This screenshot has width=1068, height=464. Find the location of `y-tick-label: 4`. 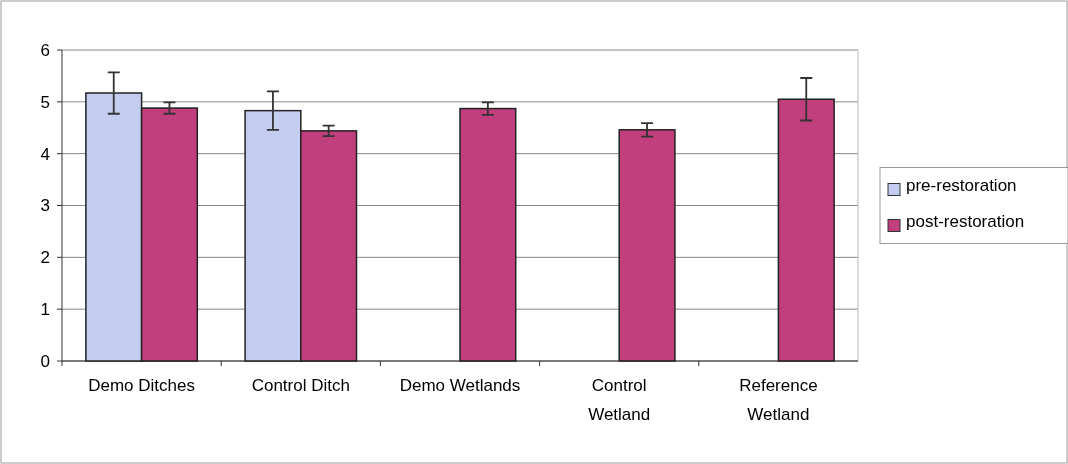

y-tick-label: 4 is located at coordinates (45, 154).